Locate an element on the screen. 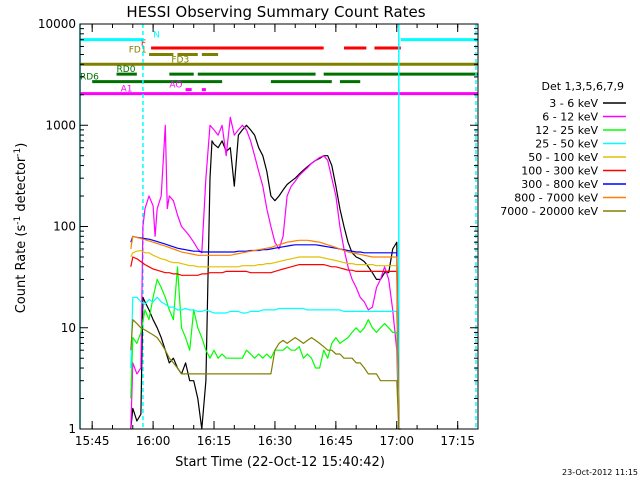 This screenshot has height=480, width=640. flag-label-f: F is located at coordinates (143, 44).